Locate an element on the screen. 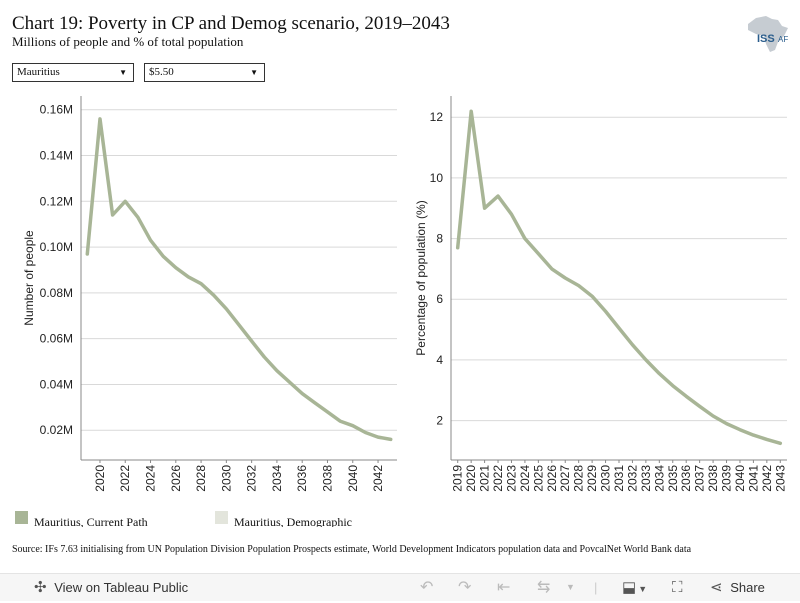  legend-label-demographic: Mauritius, Demographic is located at coordinates (293, 521).